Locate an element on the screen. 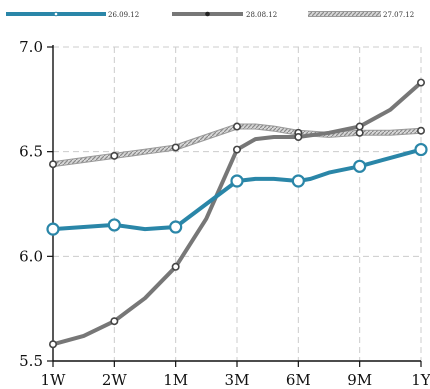 Image resolution: width=430 pixels, height=389 pixels. y-tick-label: 7.0 is located at coordinates (31, 47).